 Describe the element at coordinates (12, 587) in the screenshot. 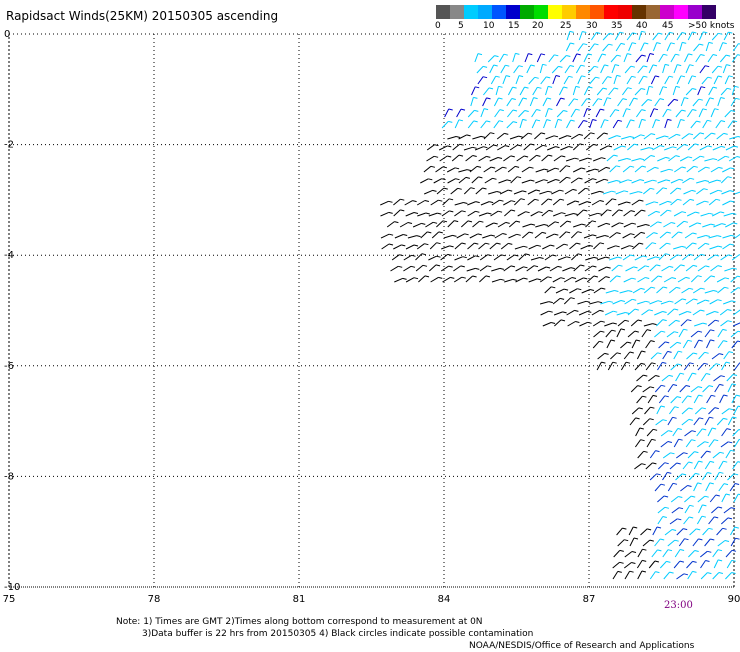

I see `y-tick-label: -10` at that location.